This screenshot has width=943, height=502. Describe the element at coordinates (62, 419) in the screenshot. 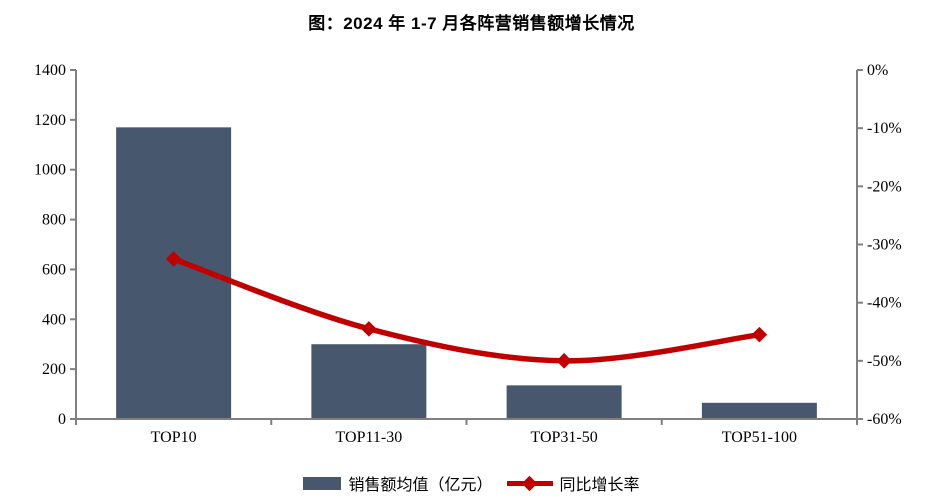

I see `y-left-tick-label: 0` at that location.